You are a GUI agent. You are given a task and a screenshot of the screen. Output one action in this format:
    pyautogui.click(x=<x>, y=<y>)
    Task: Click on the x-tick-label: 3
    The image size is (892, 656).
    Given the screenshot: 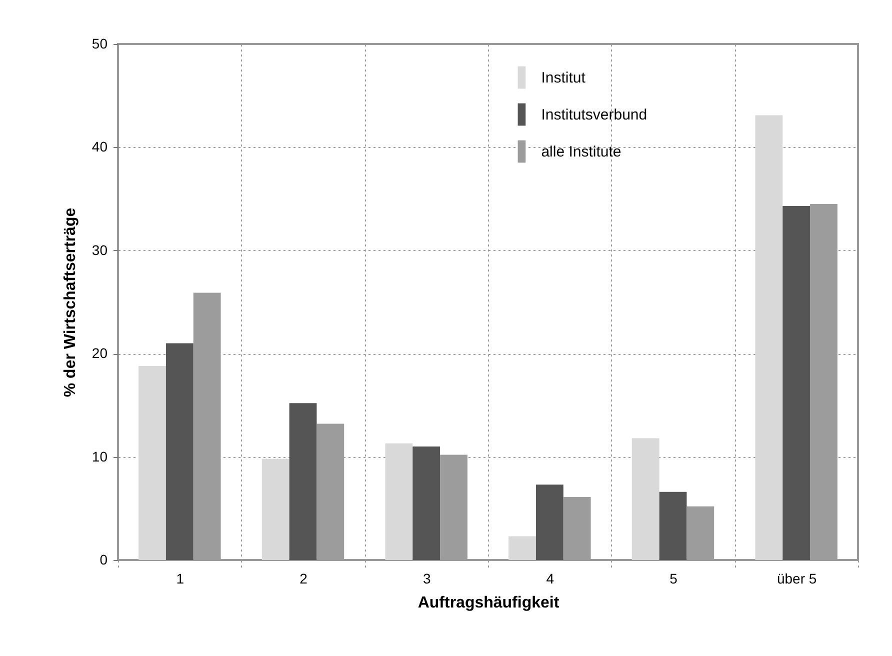 What is the action you would take?
    pyautogui.click(x=426, y=578)
    